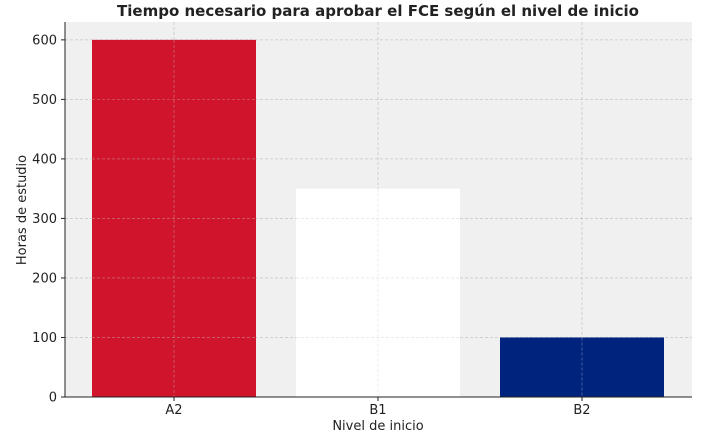 This screenshot has height=436, width=704. Describe the element at coordinates (44, 159) in the screenshot. I see `y-tick-label: 400` at that location.